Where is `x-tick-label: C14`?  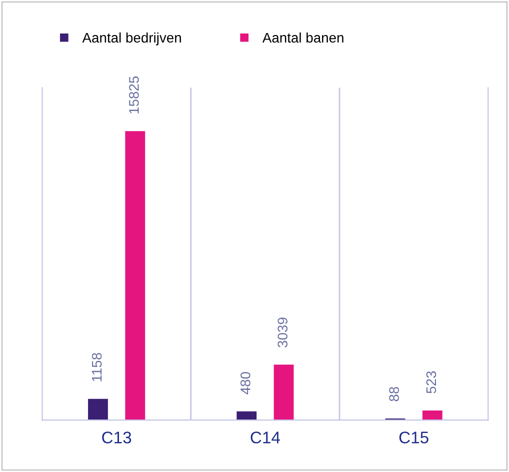 x-tick-label: C14 is located at coordinates (265, 438).